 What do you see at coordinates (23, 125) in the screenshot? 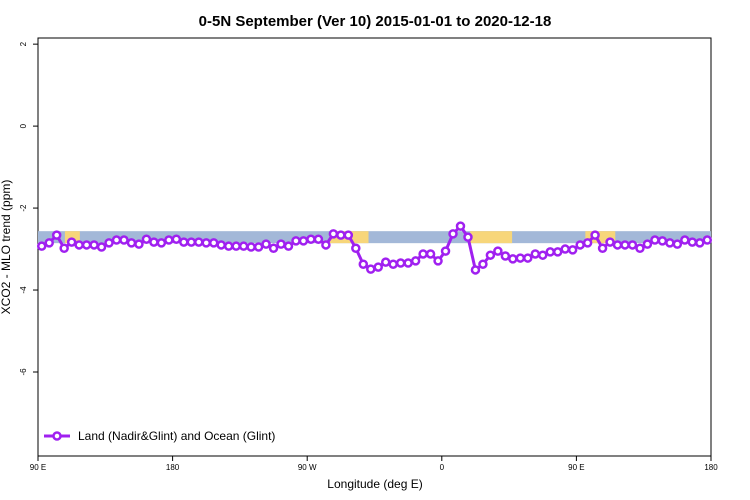
I see `y-tick-label: 0` at bounding box center [23, 125].